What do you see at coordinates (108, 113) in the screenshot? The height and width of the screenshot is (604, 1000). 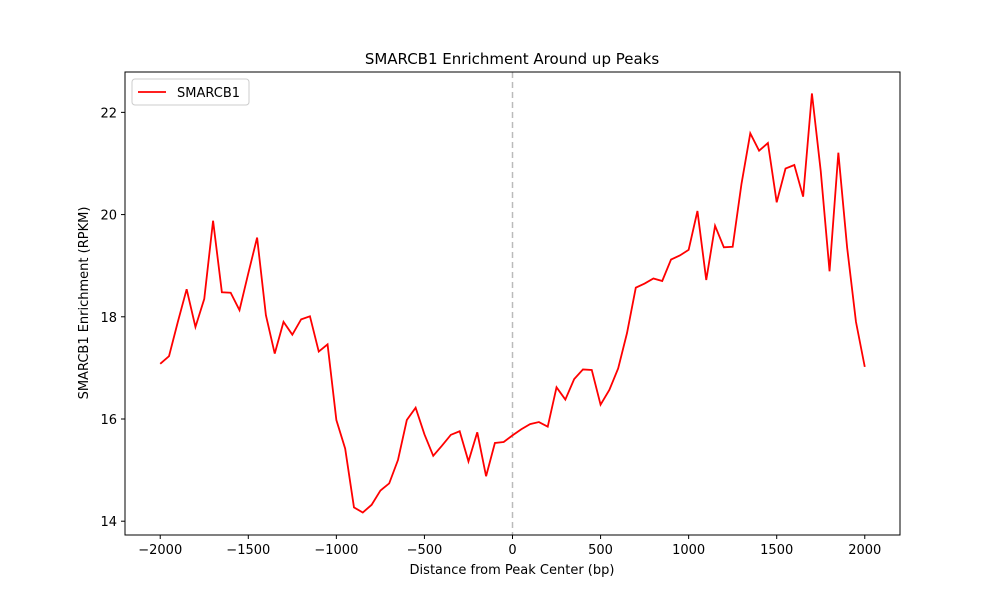 I see `y-tick-label: 22` at bounding box center [108, 113].